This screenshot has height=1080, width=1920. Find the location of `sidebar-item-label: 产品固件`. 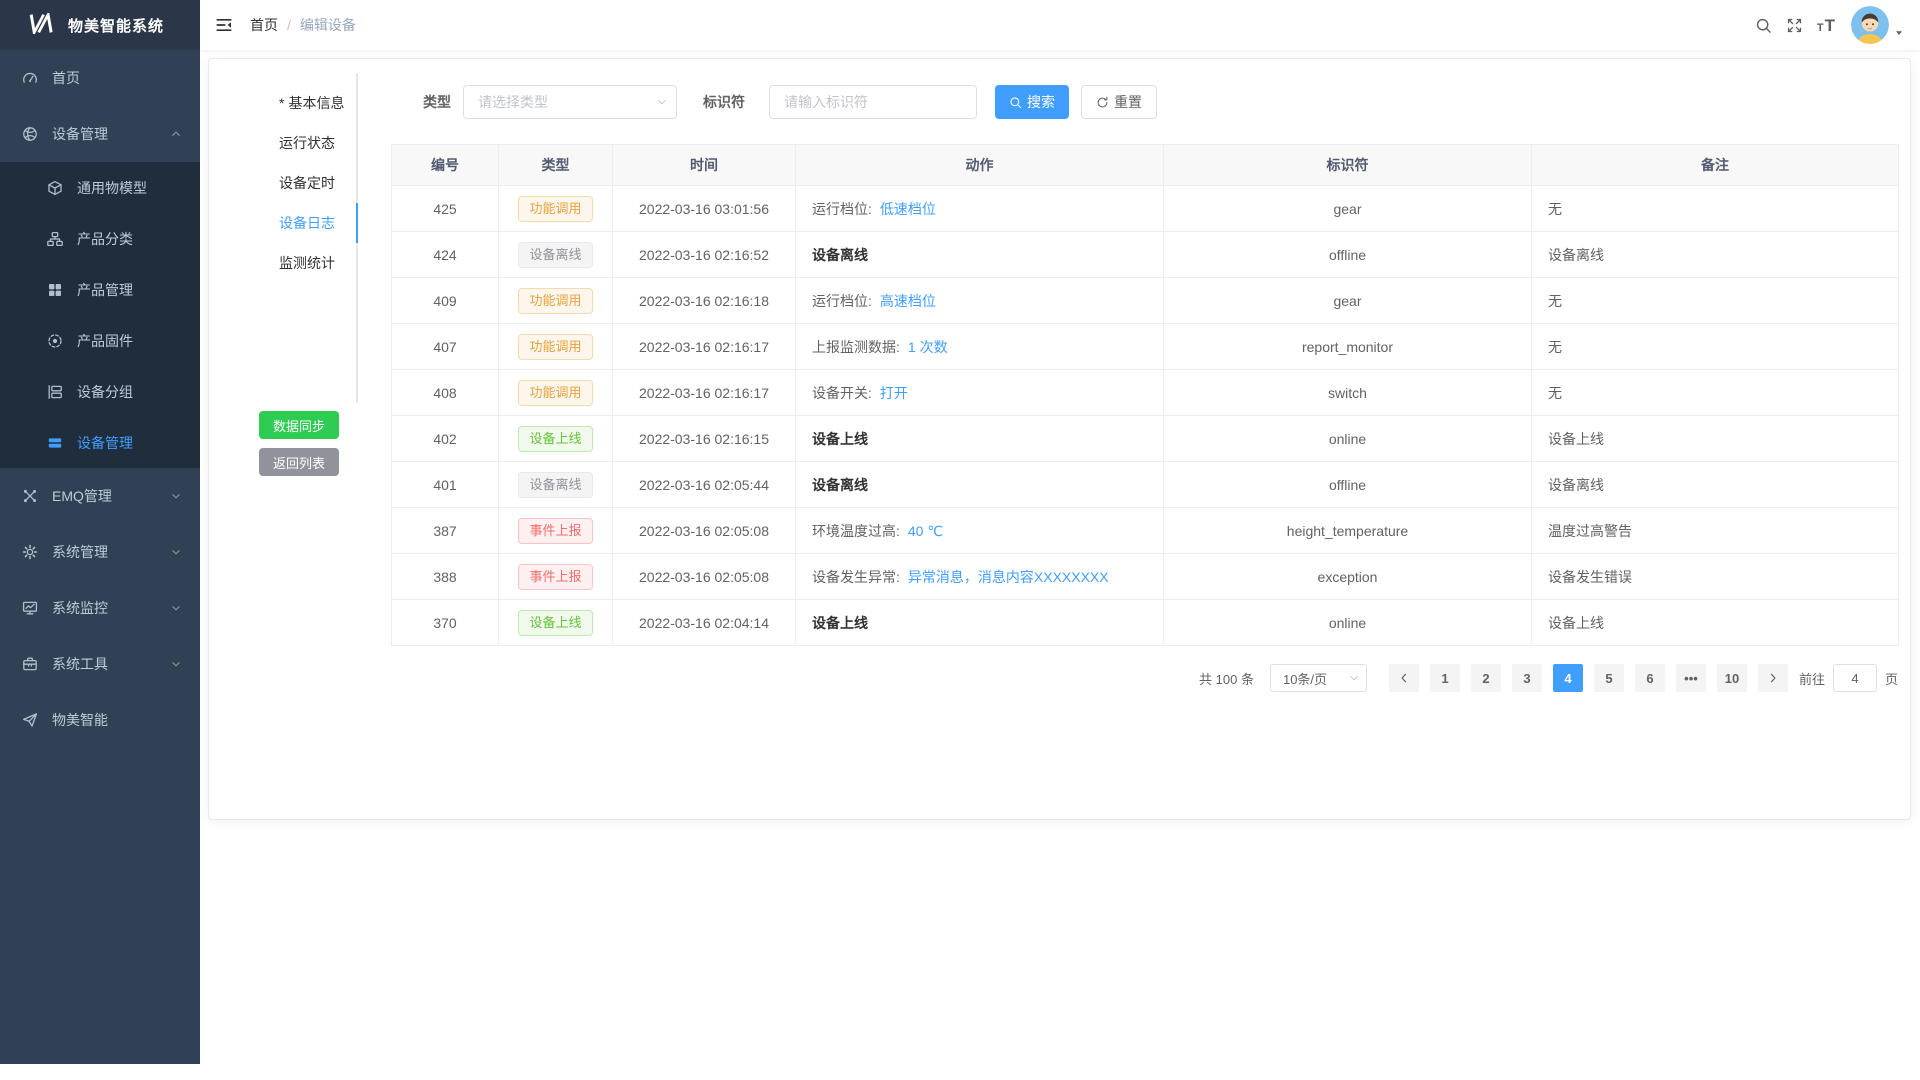

sidebar-item-label: 产品固件 is located at coordinates (105, 340).